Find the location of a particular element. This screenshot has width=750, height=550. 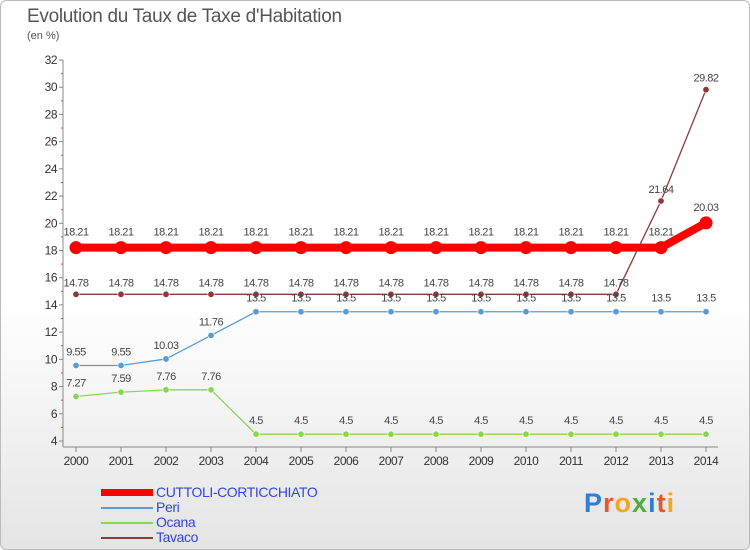

y-tick-label: 20 is located at coordinates (51, 223).